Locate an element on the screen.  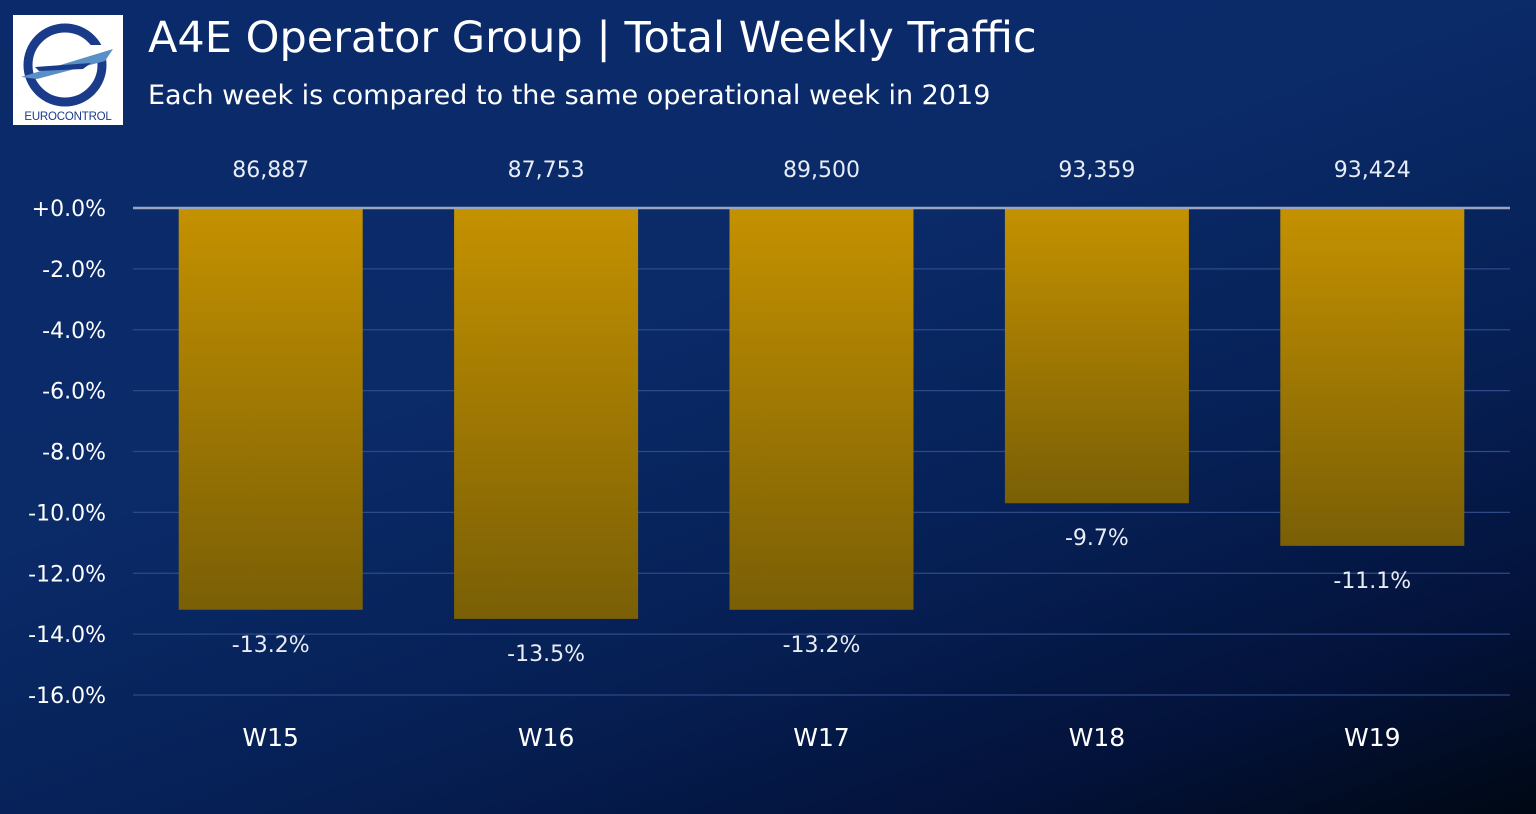
eurocontrol-emblem-icon is located at coordinates (68, 65).